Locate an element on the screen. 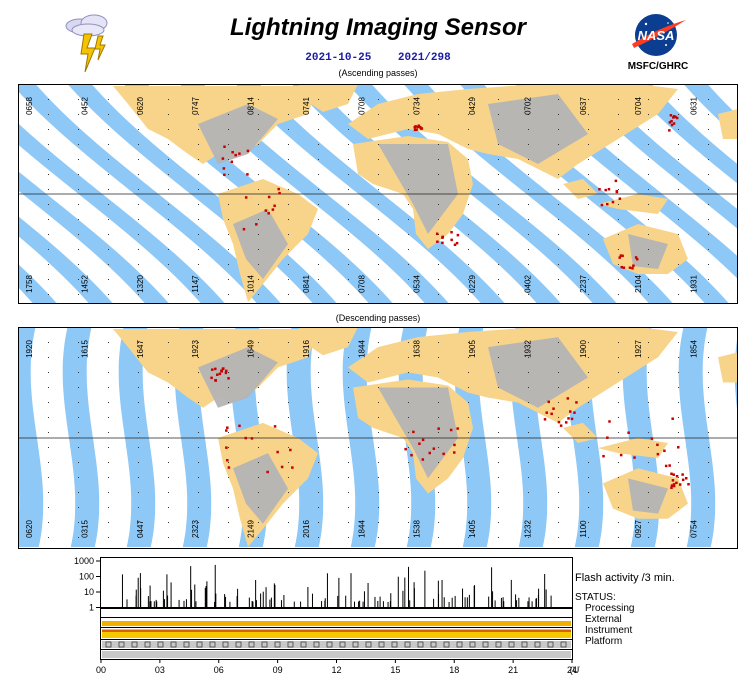 This screenshot has width=756, height=680. bottom-pass-time: 0754 is located at coordinates (694, 529).